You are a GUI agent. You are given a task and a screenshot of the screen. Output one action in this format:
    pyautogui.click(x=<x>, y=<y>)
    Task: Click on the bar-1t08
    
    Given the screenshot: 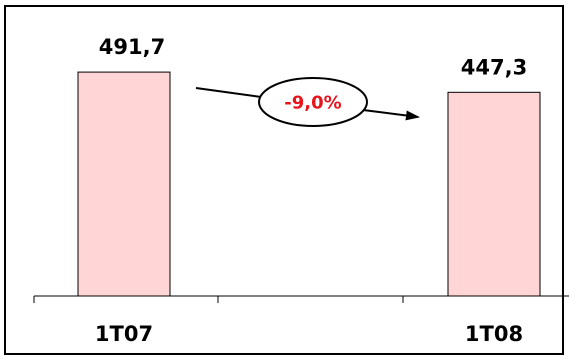 What is the action you would take?
    pyautogui.click(x=494, y=194)
    